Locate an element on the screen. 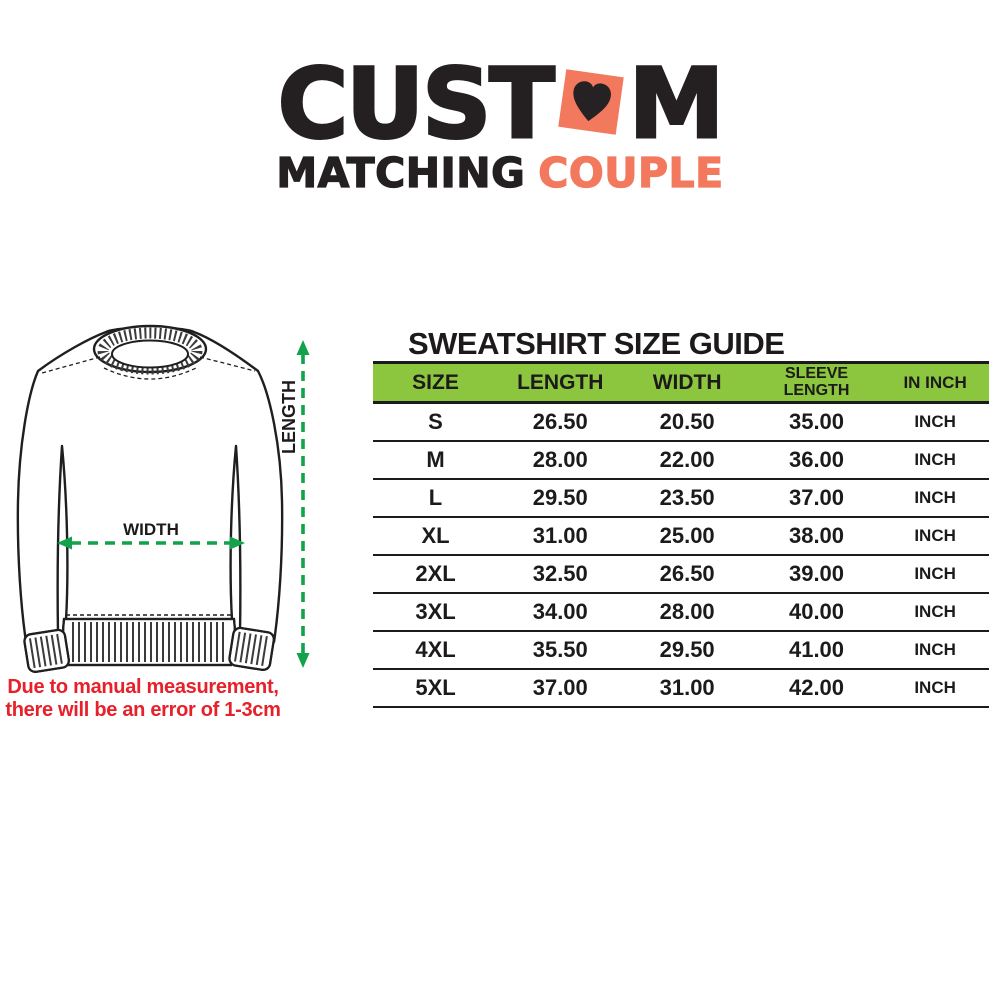  table-row: 2XL 32.50 26.50 39.00 INCH is located at coordinates (681, 574).